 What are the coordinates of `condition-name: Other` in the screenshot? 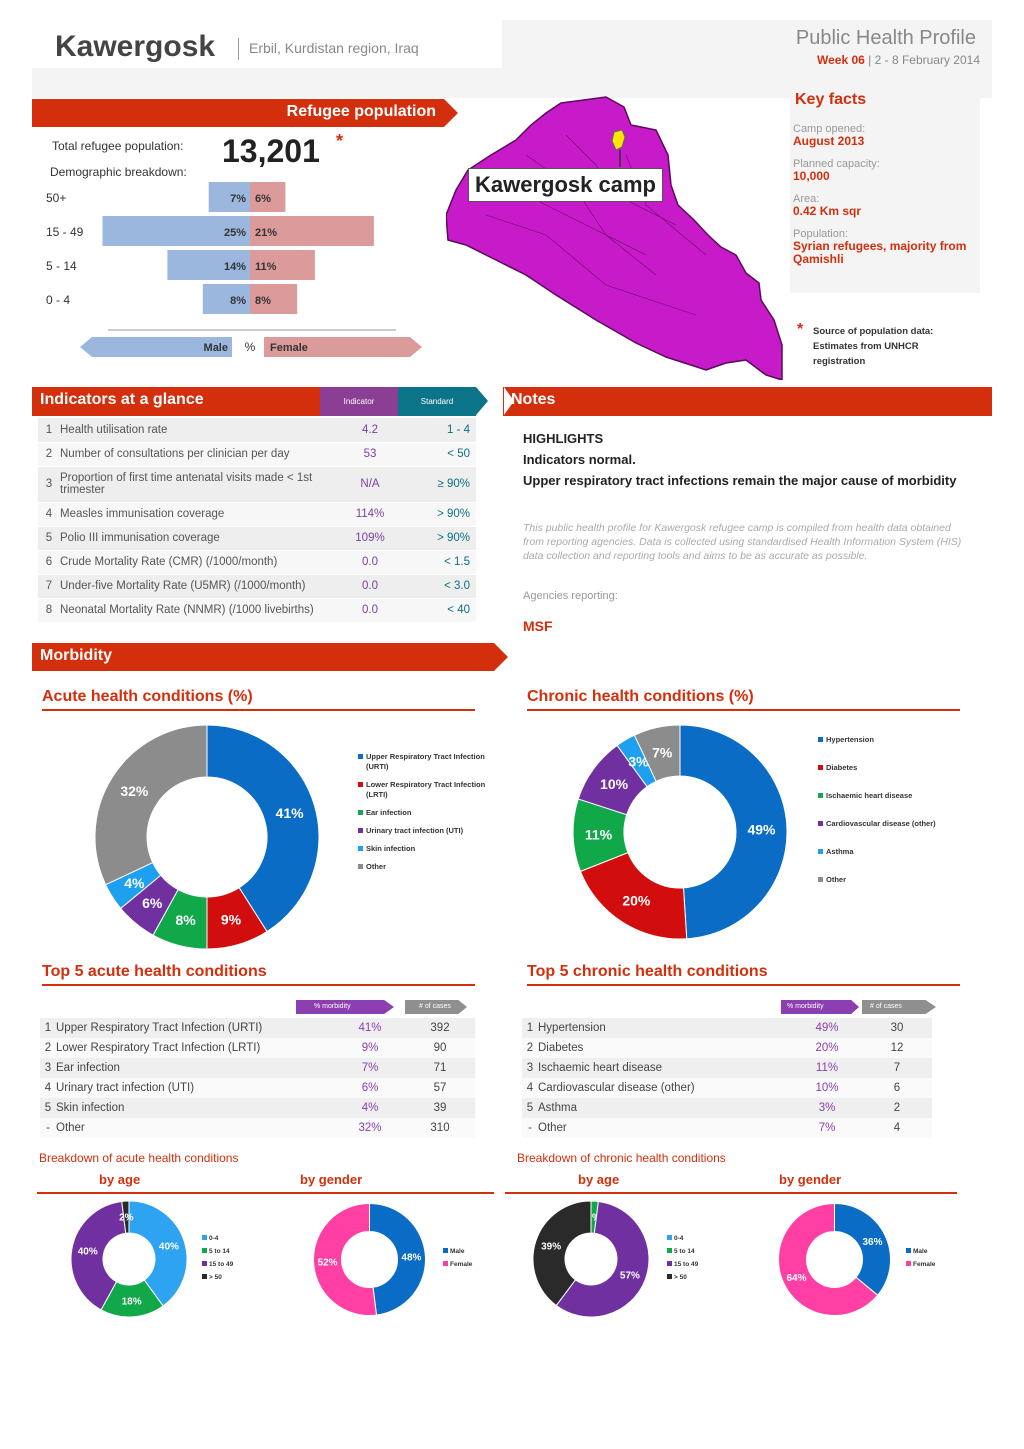 It's located at (195, 1128).